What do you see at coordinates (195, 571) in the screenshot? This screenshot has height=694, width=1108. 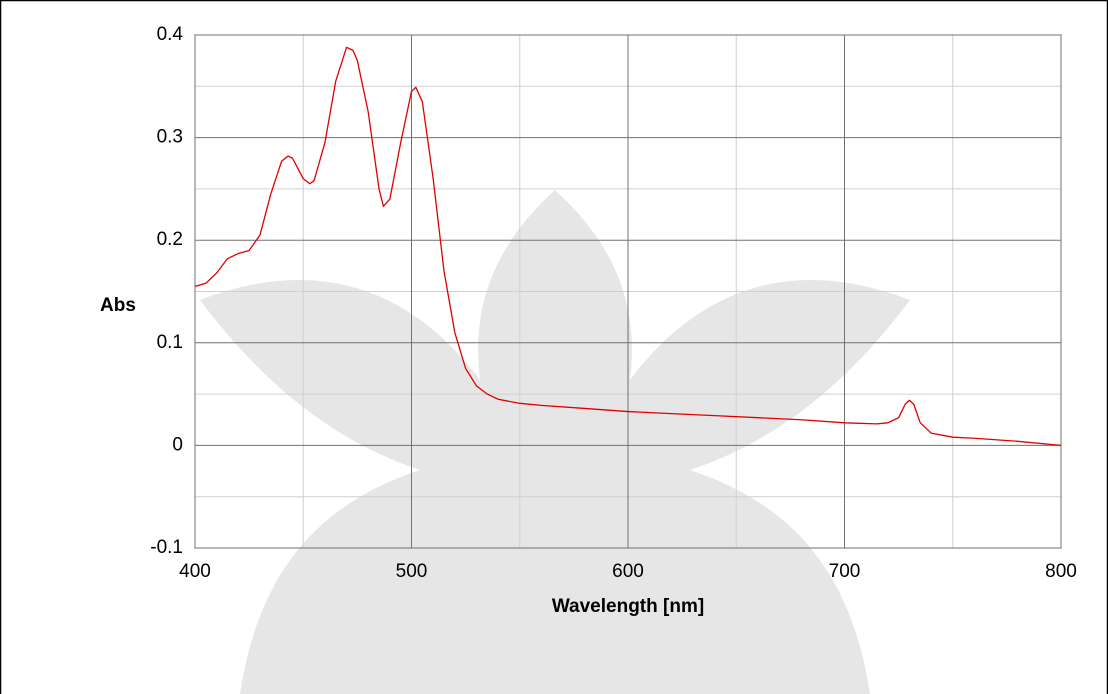 I see `x-tick-label: 400` at bounding box center [195, 571].